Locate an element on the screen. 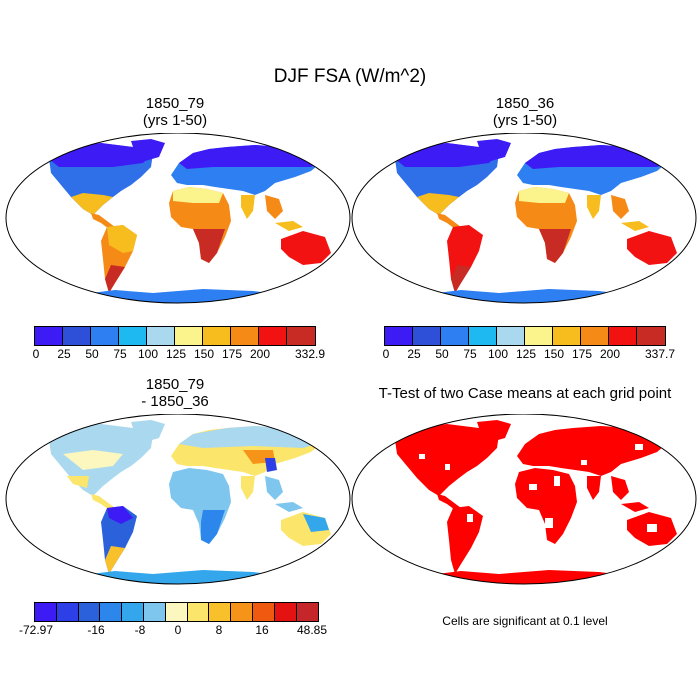  colorbar-label: 332.9 is located at coordinates (310, 354).